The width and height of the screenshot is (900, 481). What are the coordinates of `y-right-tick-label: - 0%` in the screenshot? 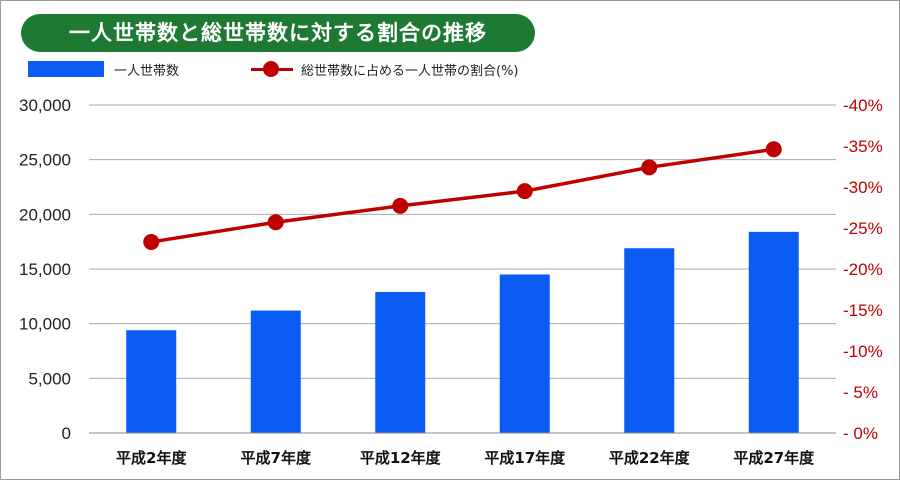 It's located at (860, 433).